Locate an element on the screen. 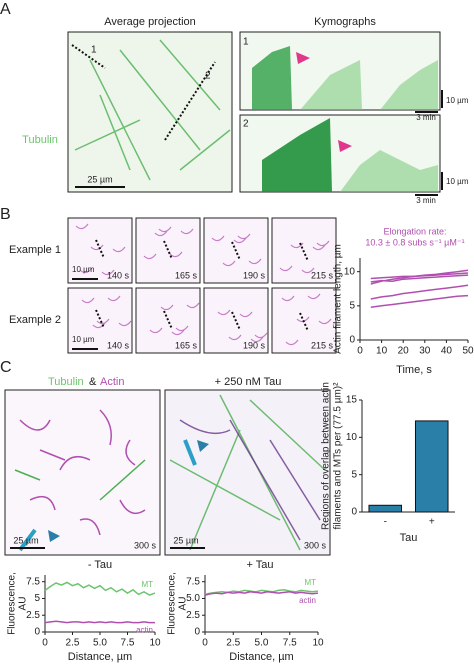  series-label: actin is located at coordinates (307, 600).